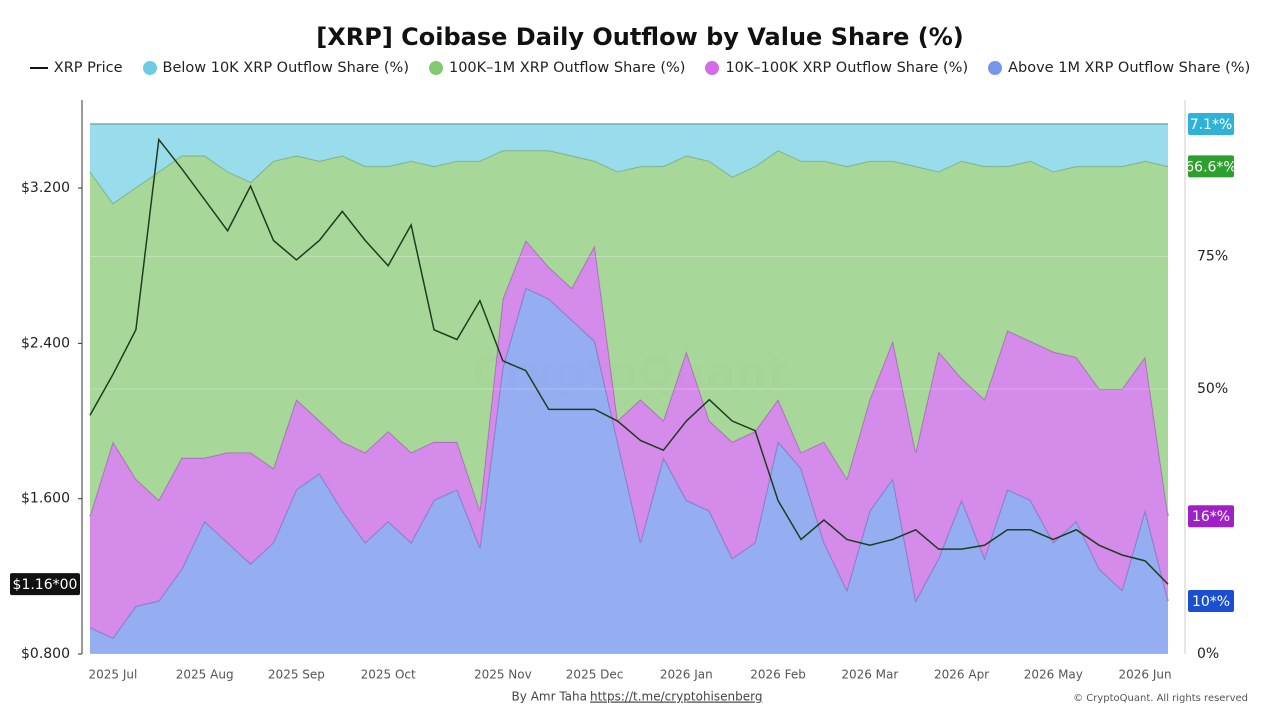  Describe the element at coordinates (503, 675) in the screenshot. I see `x-tick-label: 2025 Nov` at that location.